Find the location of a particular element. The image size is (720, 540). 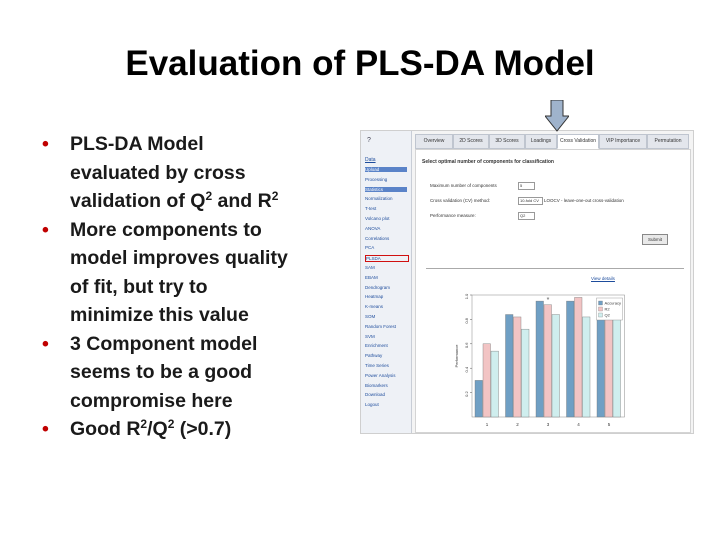

form-label: Cross validation (CV) method: is located at coordinates (460, 200).